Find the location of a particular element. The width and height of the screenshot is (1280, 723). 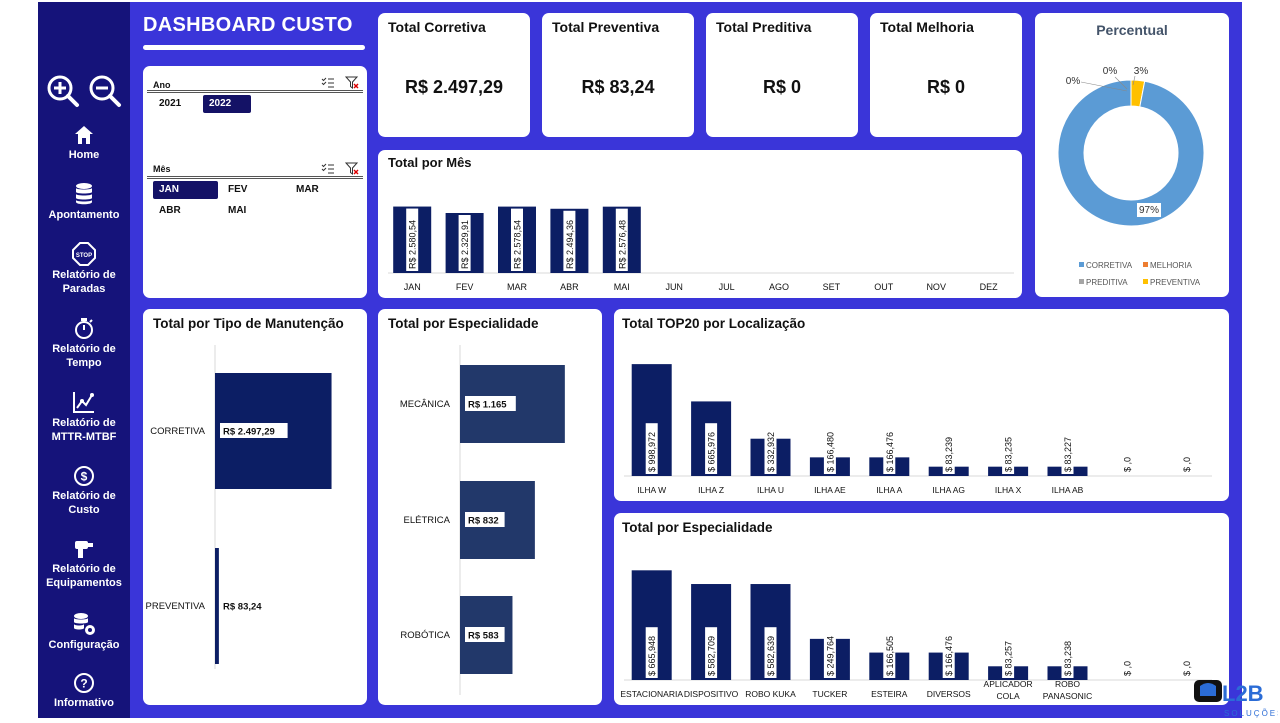

question-icon: ? is located at coordinates (84, 683).